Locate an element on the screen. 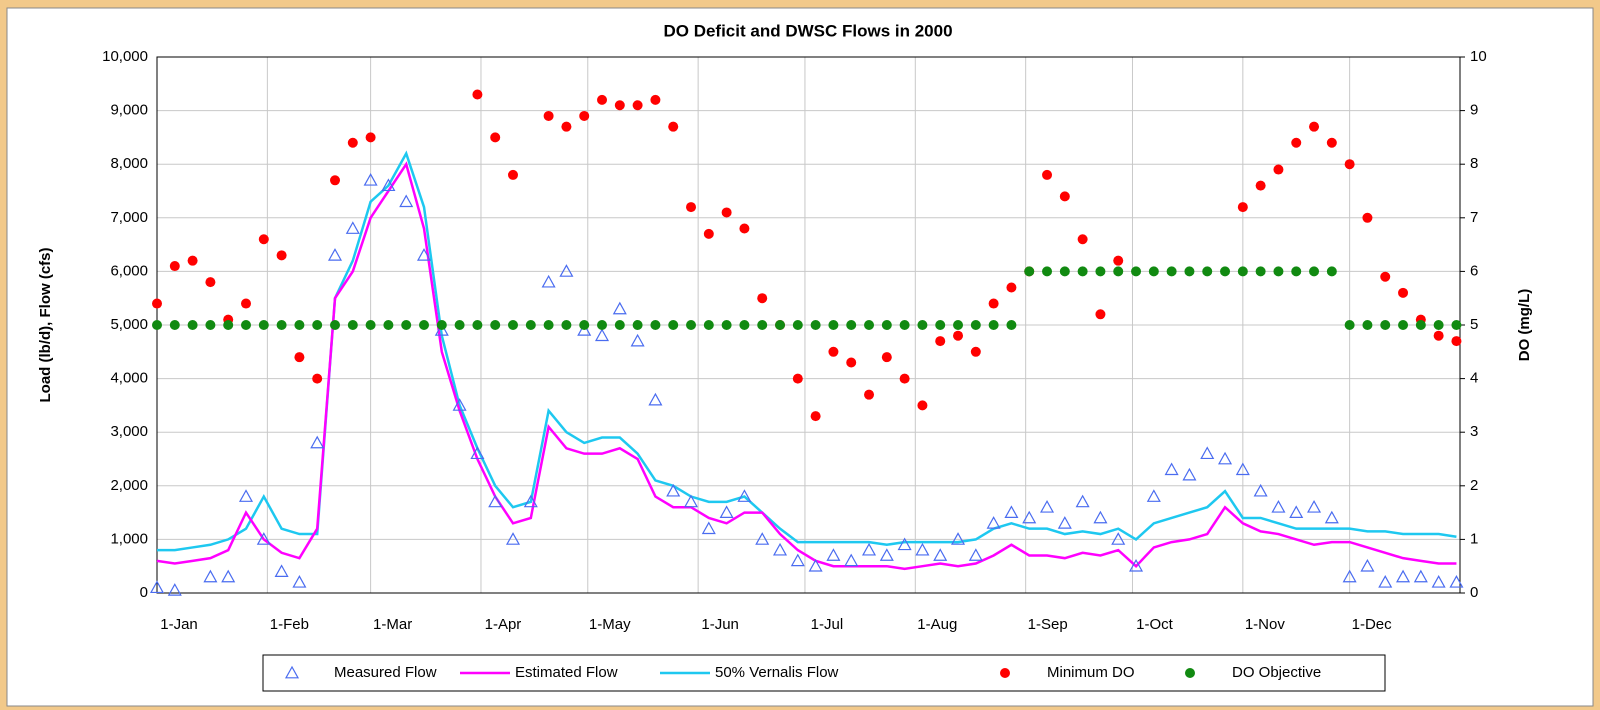  legend-label: Minimum DO is located at coordinates (1091, 672).